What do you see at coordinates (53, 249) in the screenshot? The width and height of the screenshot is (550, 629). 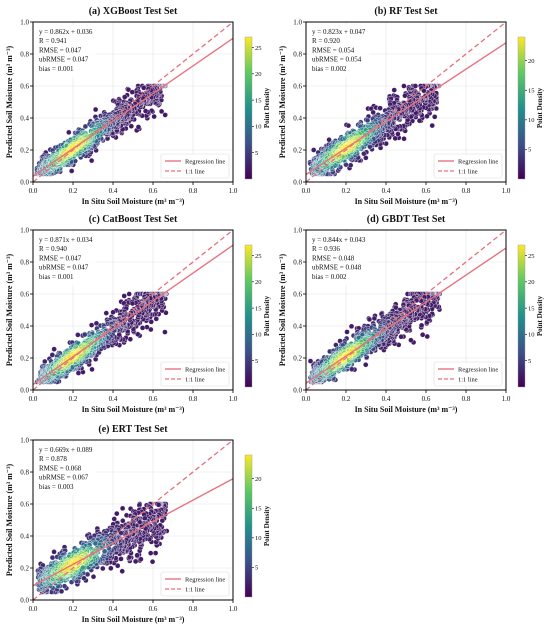 I see `stats-line: R = 0.940` at bounding box center [53, 249].